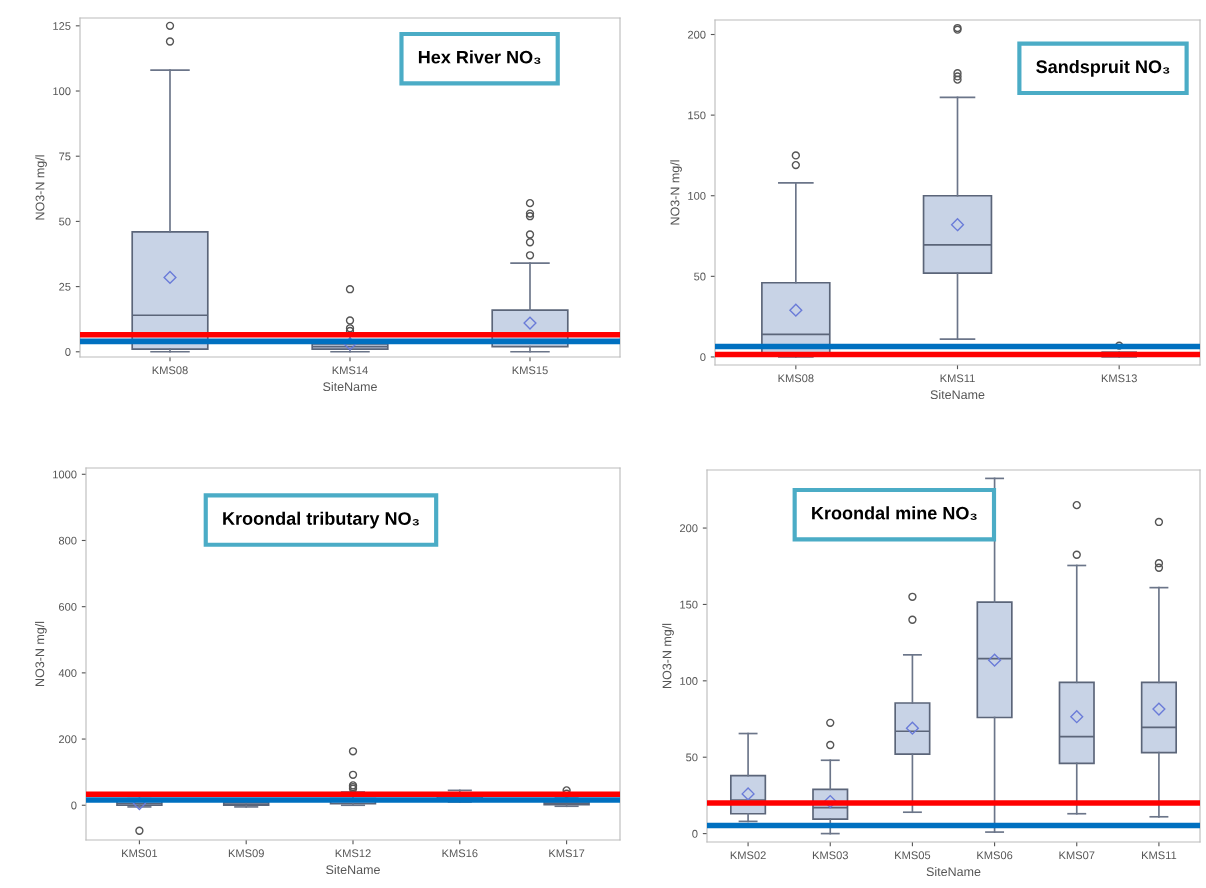 The height and width of the screenshot is (888, 1206). Describe the element at coordinates (353, 853) in the screenshot. I see `x-tick-label: KMS12` at that location.